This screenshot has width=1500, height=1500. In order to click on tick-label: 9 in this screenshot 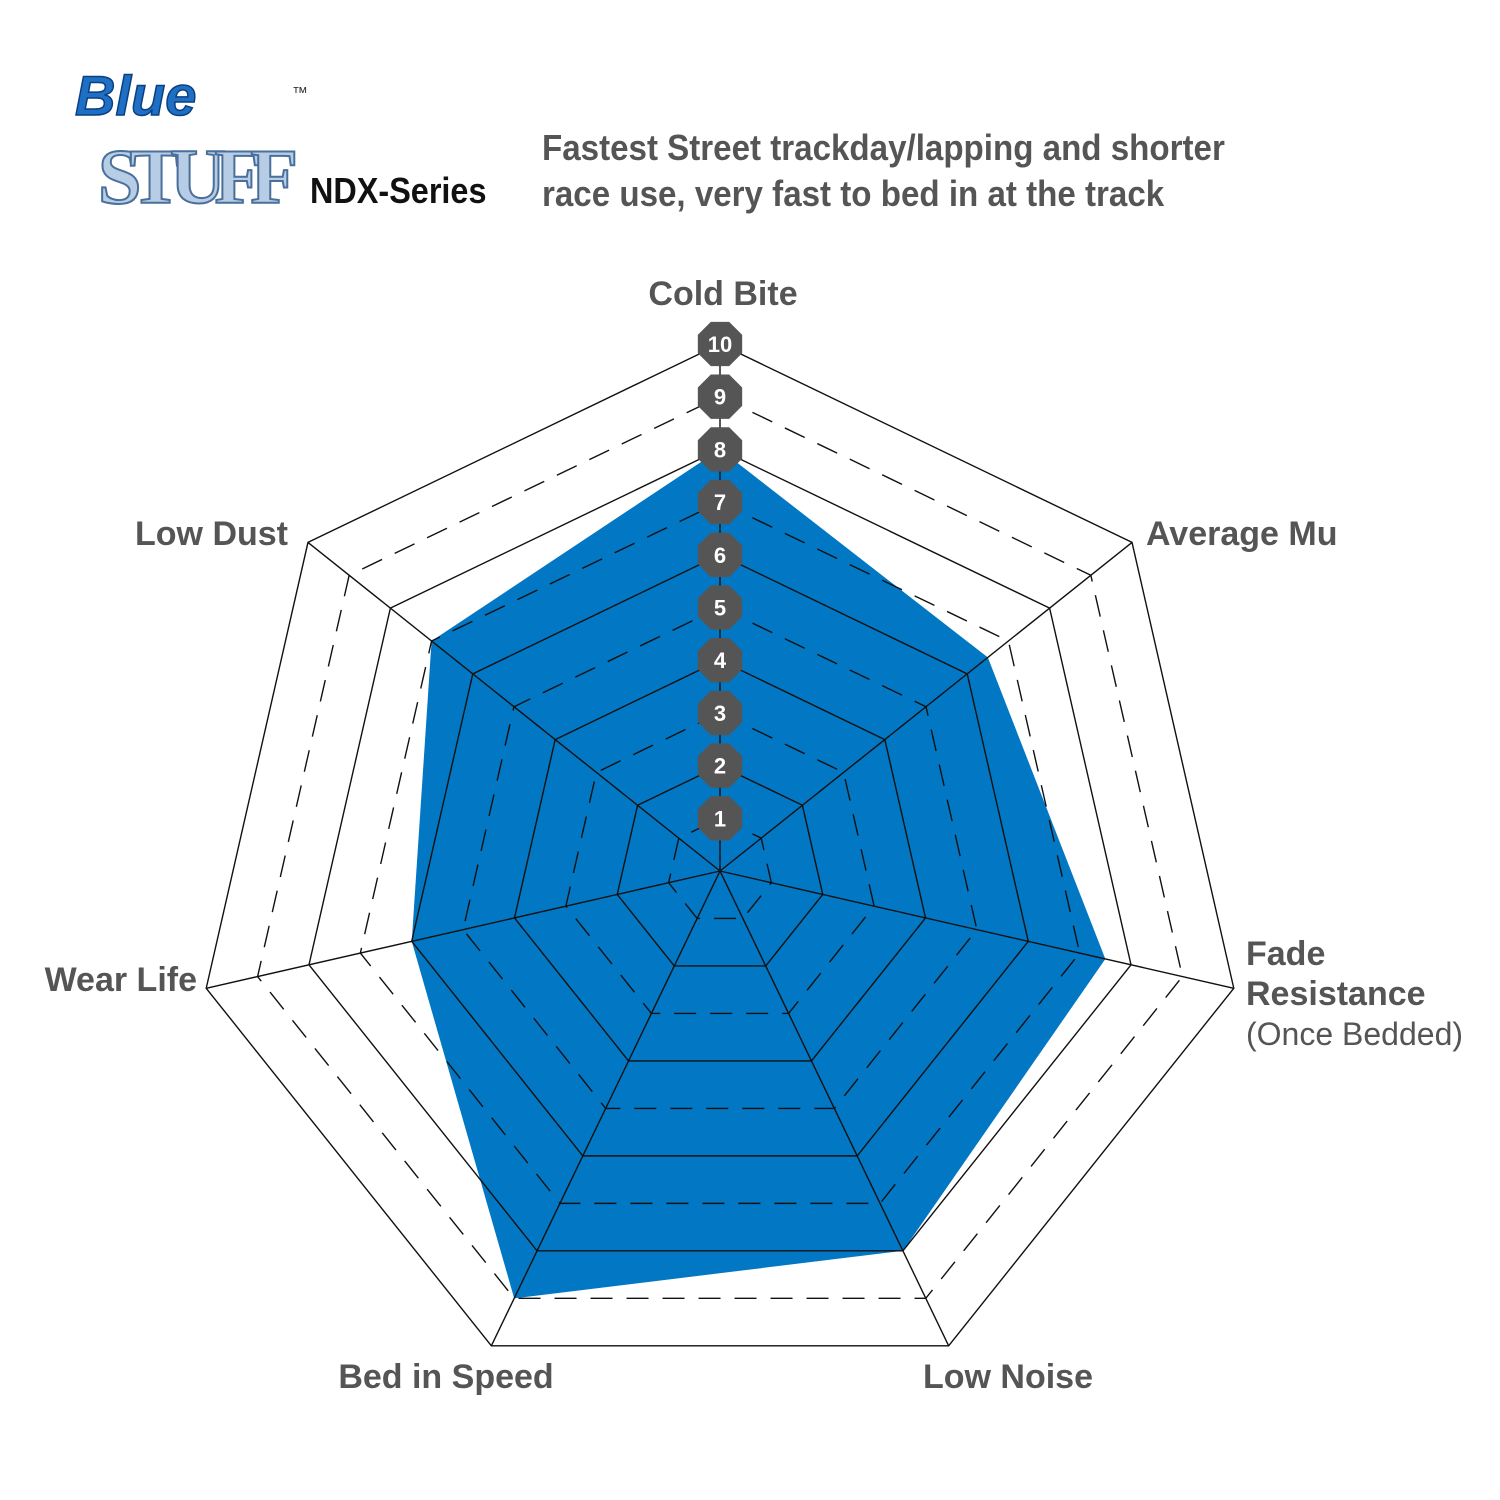, I will do `click(720, 397)`.